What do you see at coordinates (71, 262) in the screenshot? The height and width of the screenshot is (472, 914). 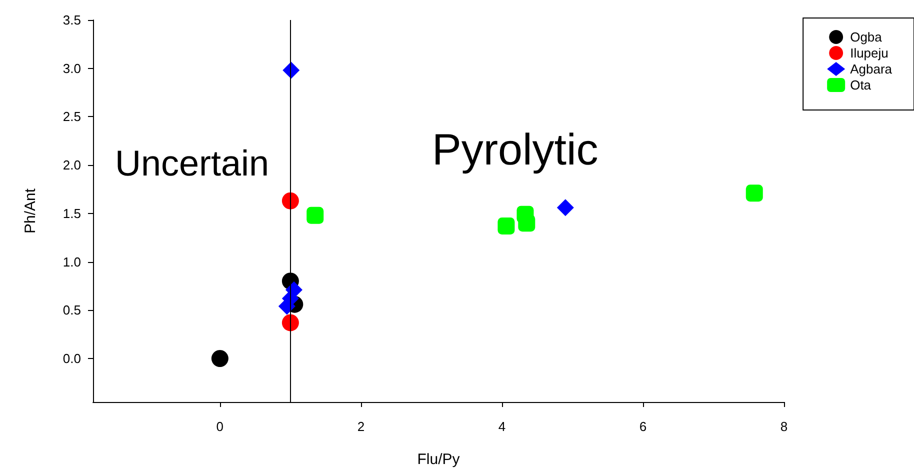 I see `y-tick-label: 1.0` at bounding box center [71, 262].